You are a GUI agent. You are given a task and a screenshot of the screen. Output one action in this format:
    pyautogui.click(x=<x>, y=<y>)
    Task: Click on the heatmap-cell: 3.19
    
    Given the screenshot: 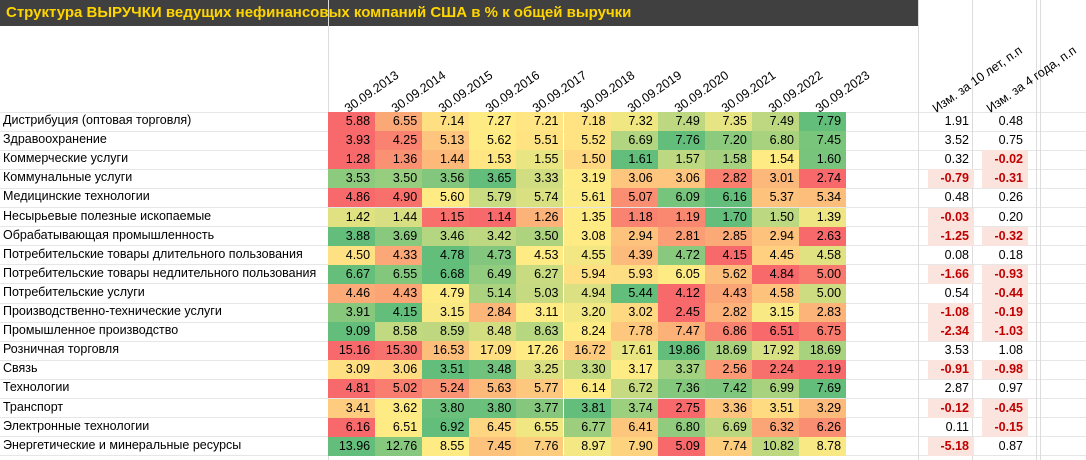 What is the action you would take?
    pyautogui.click(x=587, y=179)
    